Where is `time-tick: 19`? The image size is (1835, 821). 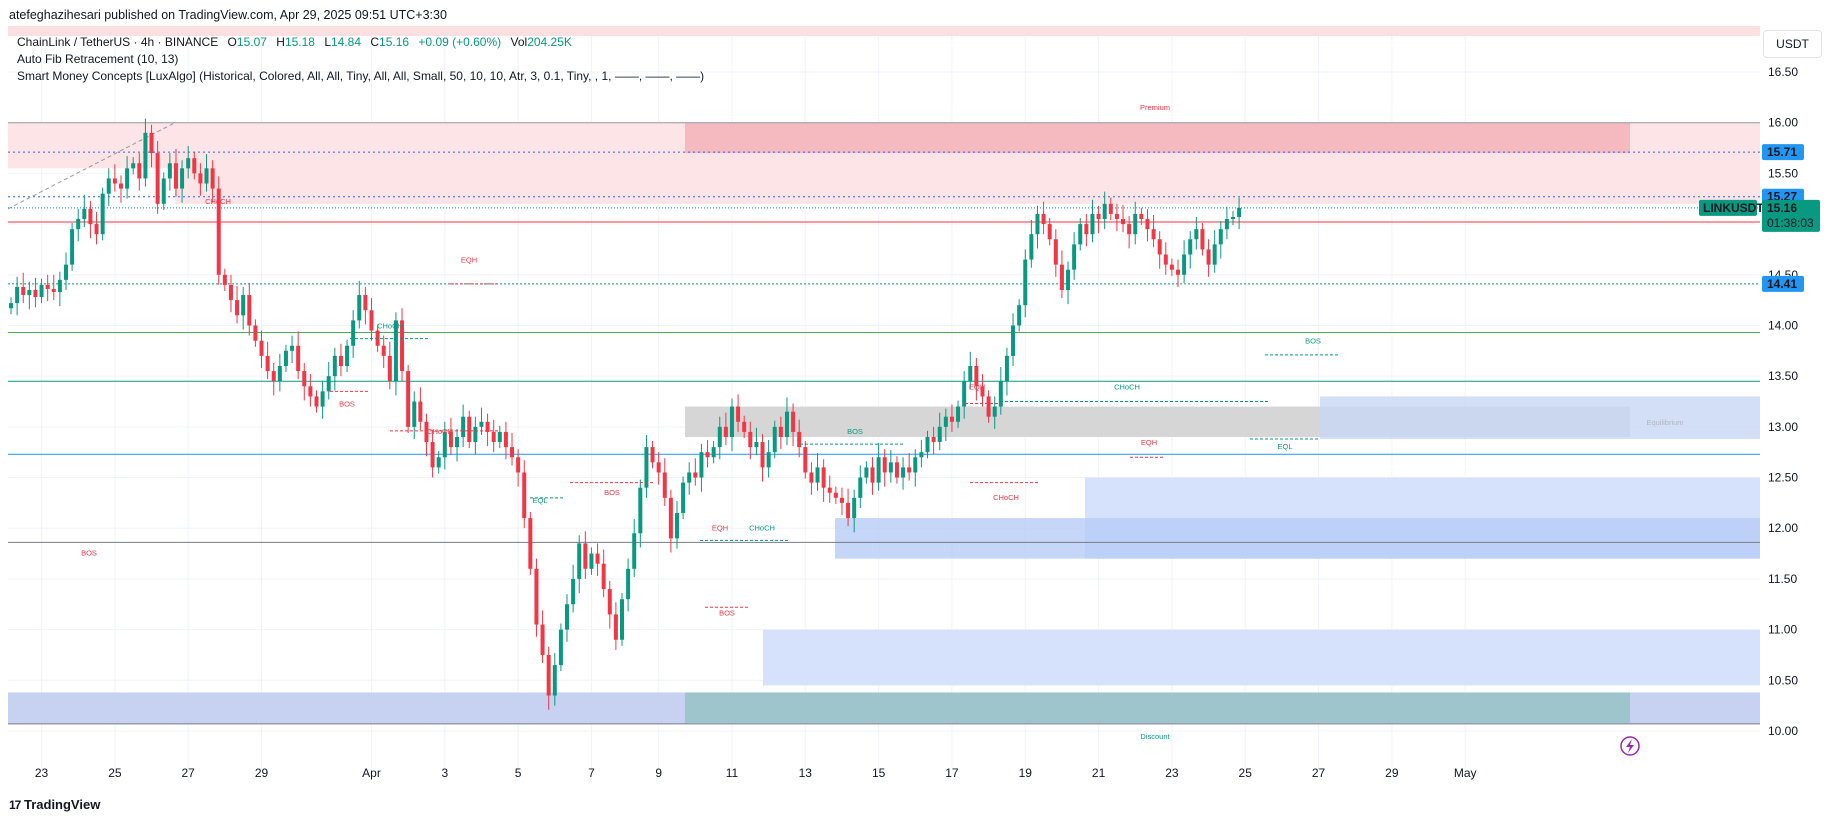 time-tick: 19 is located at coordinates (1026, 773).